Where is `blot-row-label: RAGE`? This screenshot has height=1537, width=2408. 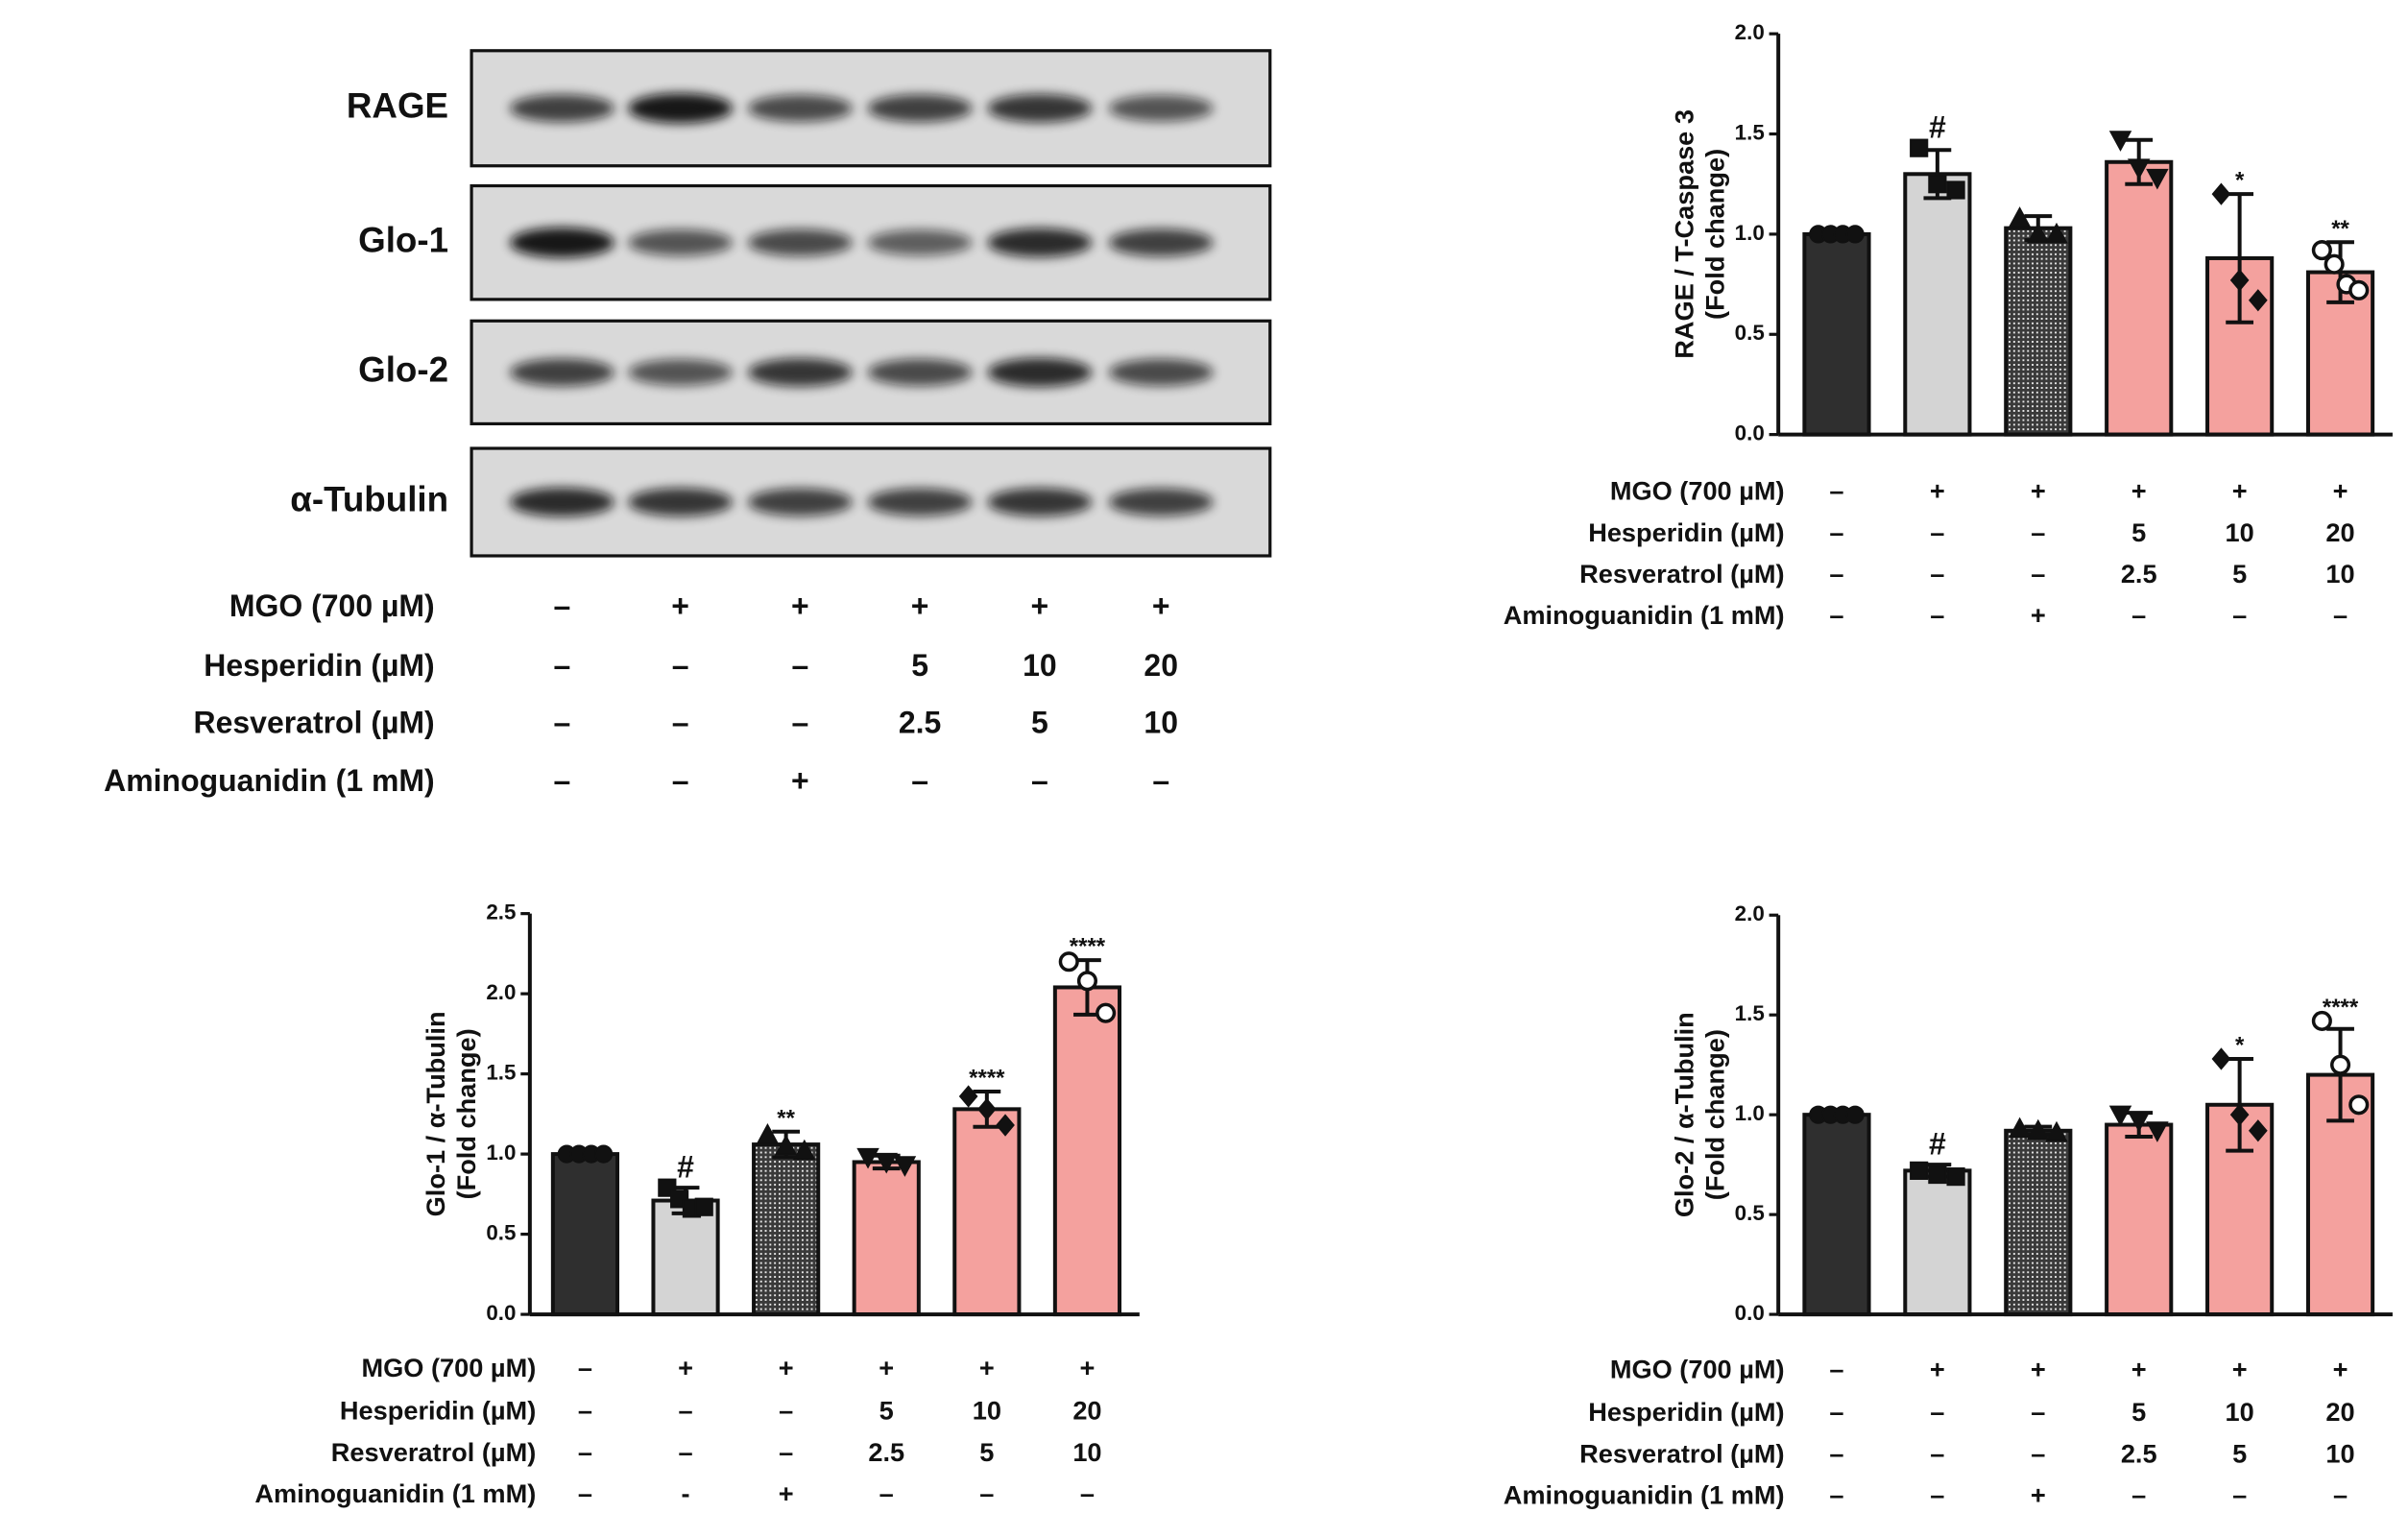 blot-row-label: RAGE is located at coordinates (398, 105).